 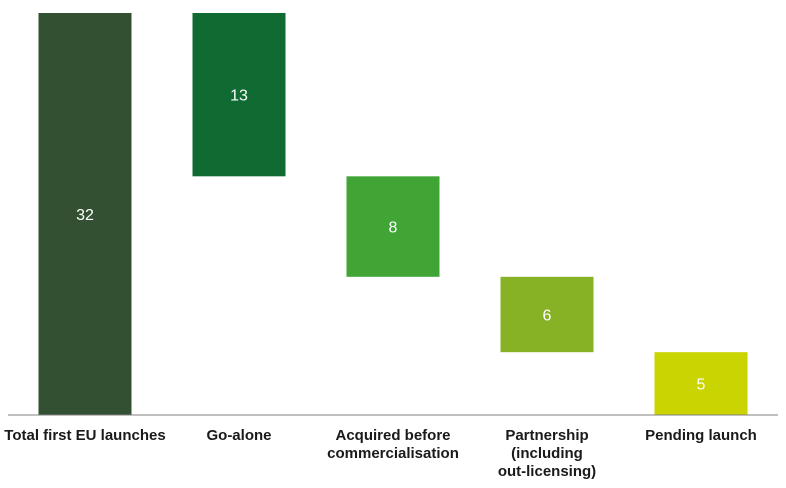 I want to click on bar-value-label-1: 13, so click(x=239, y=96).